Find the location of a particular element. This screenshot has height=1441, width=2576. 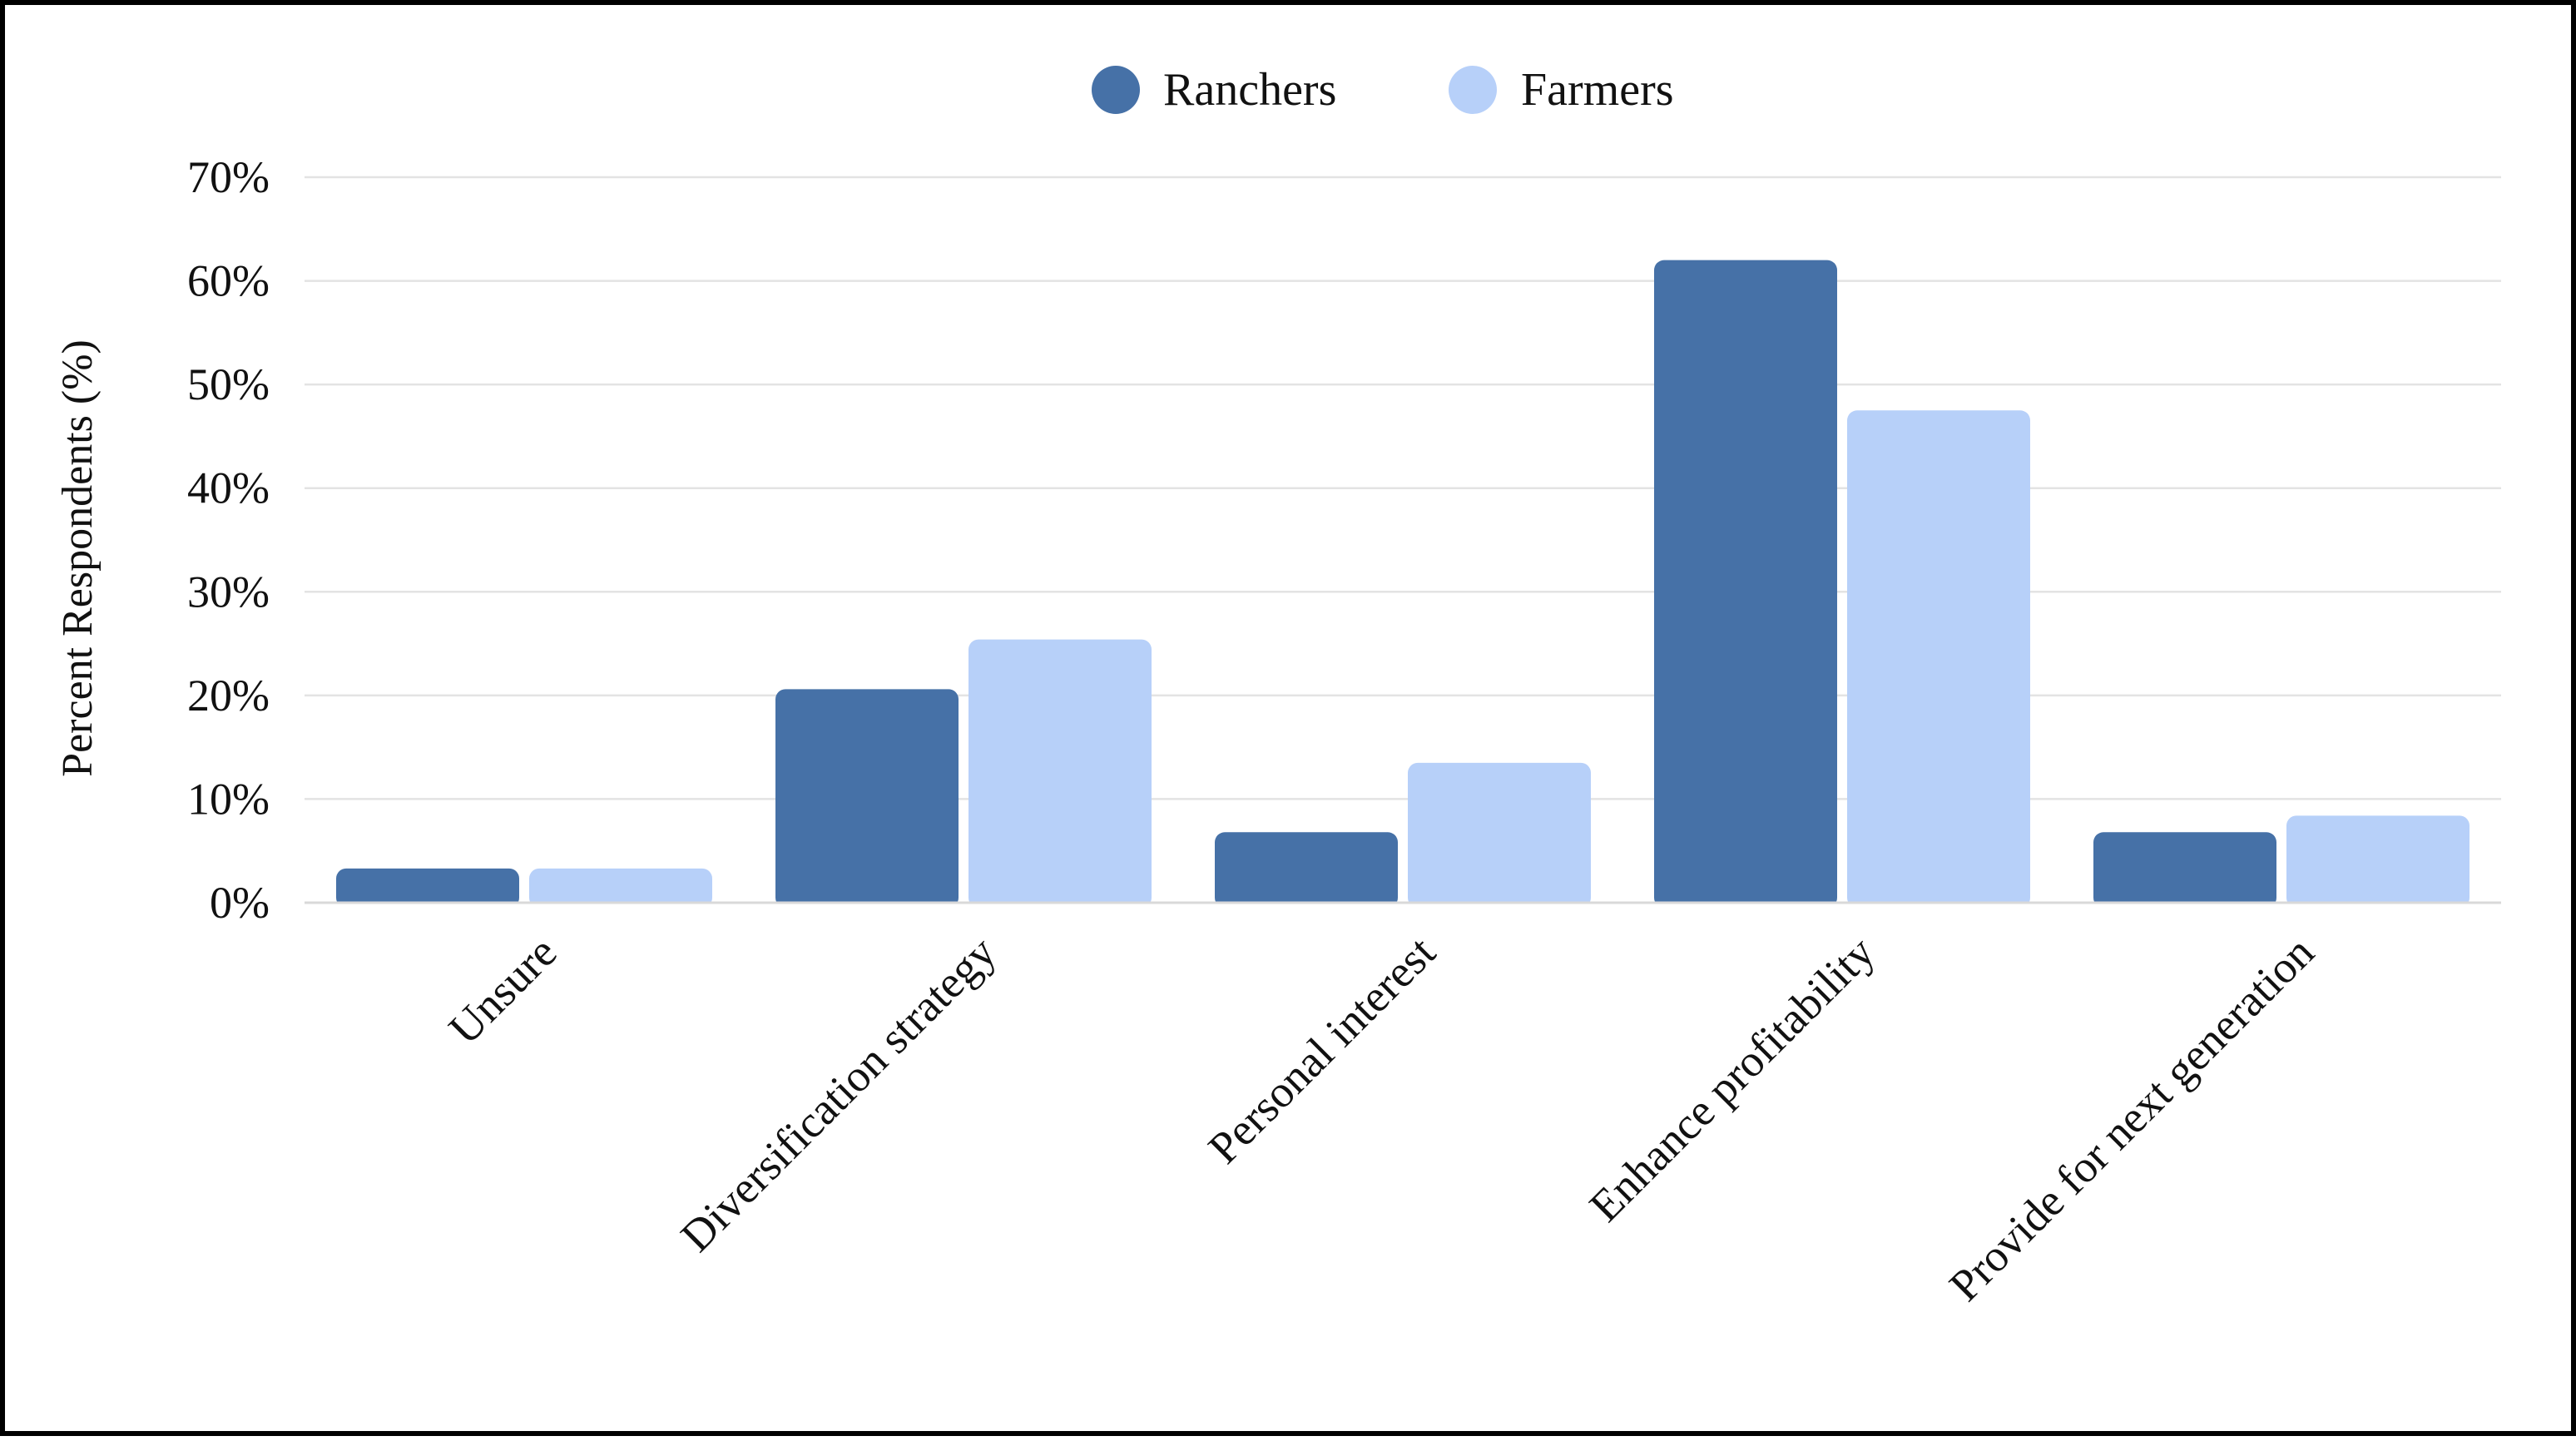

x-tick-label: Enhance profitability is located at coordinates (1733, 1079).